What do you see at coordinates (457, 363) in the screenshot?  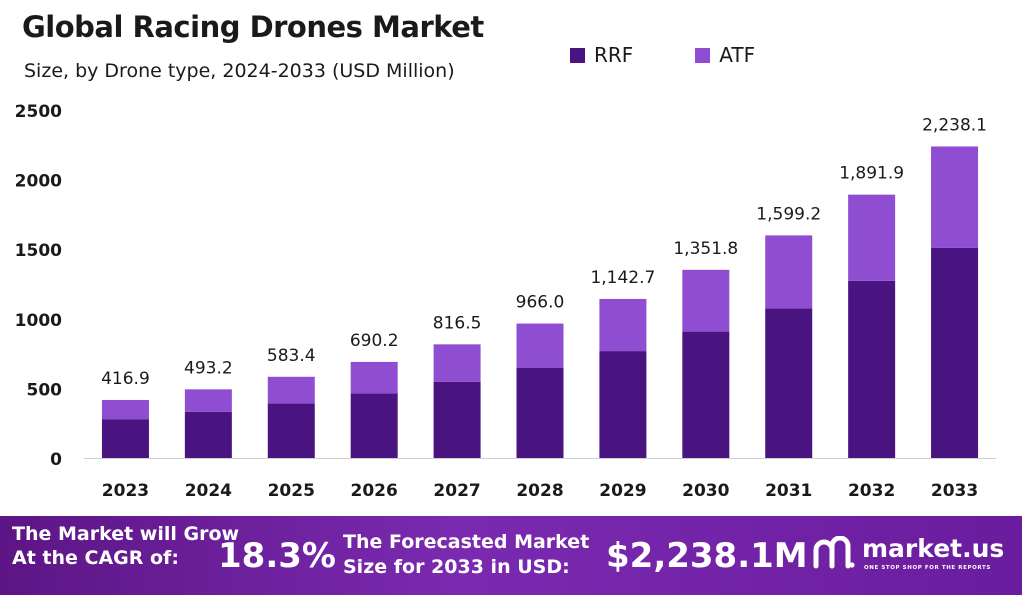 I see `bar-atf-2027` at bounding box center [457, 363].